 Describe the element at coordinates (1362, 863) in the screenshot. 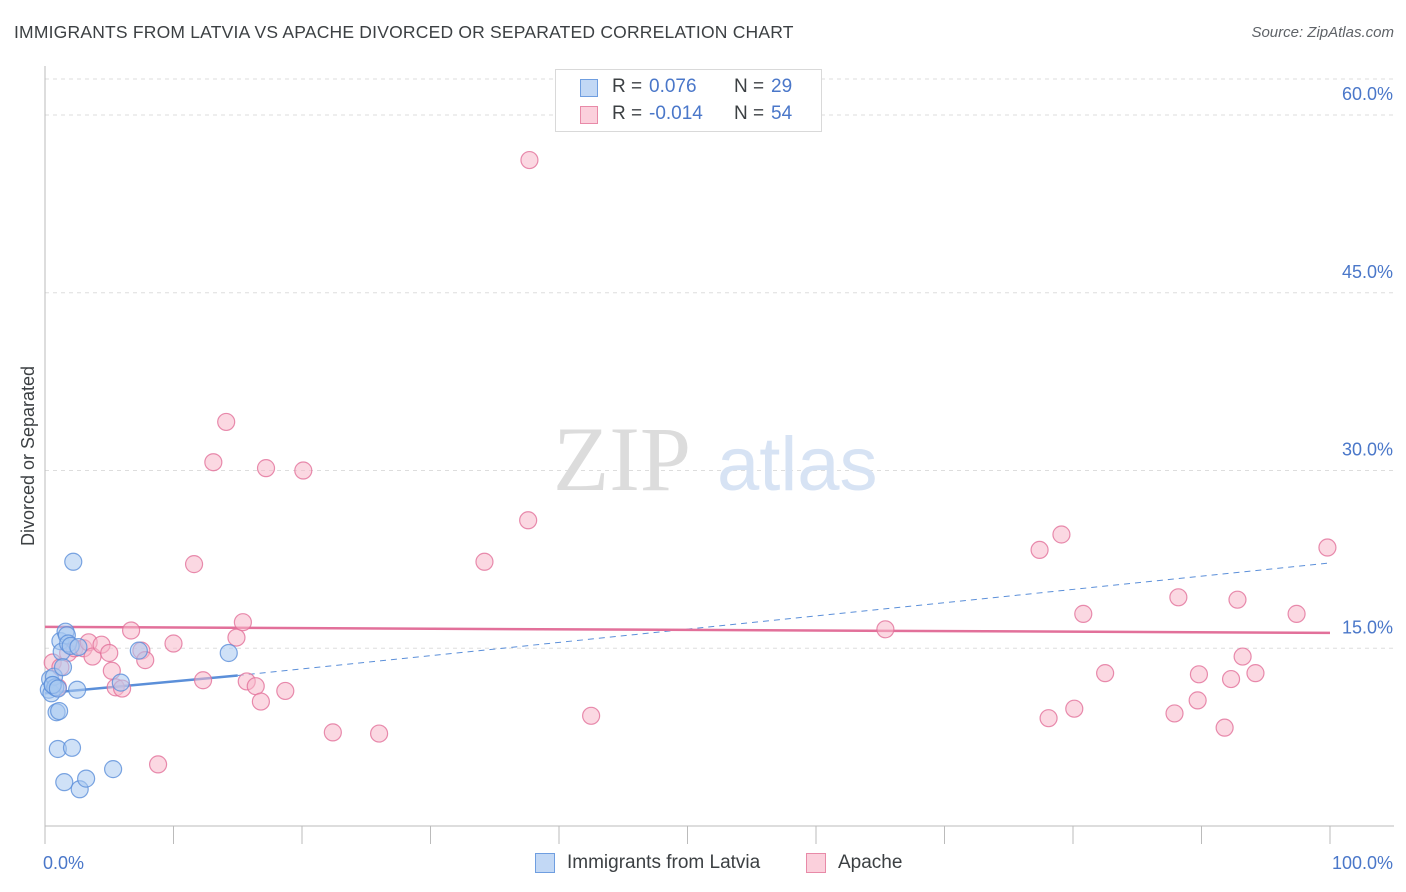

I see `x-tick-label: 100.0%` at that location.